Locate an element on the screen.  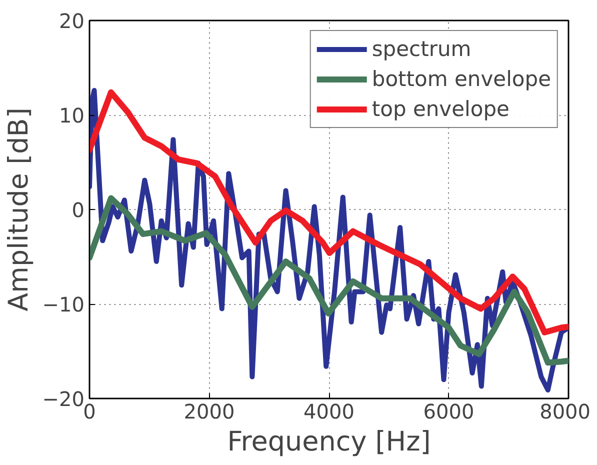
y-tick-label: −20 is located at coordinates (63, 399).